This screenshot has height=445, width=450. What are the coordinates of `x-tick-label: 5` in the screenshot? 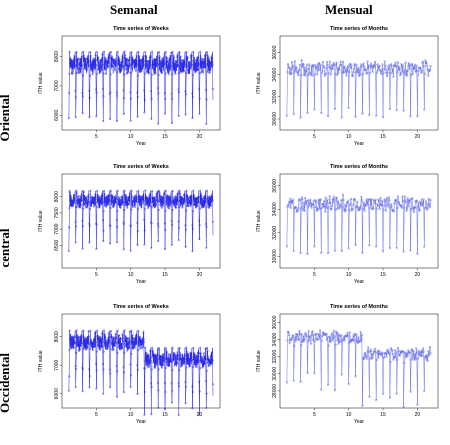 It's located at (96, 137).